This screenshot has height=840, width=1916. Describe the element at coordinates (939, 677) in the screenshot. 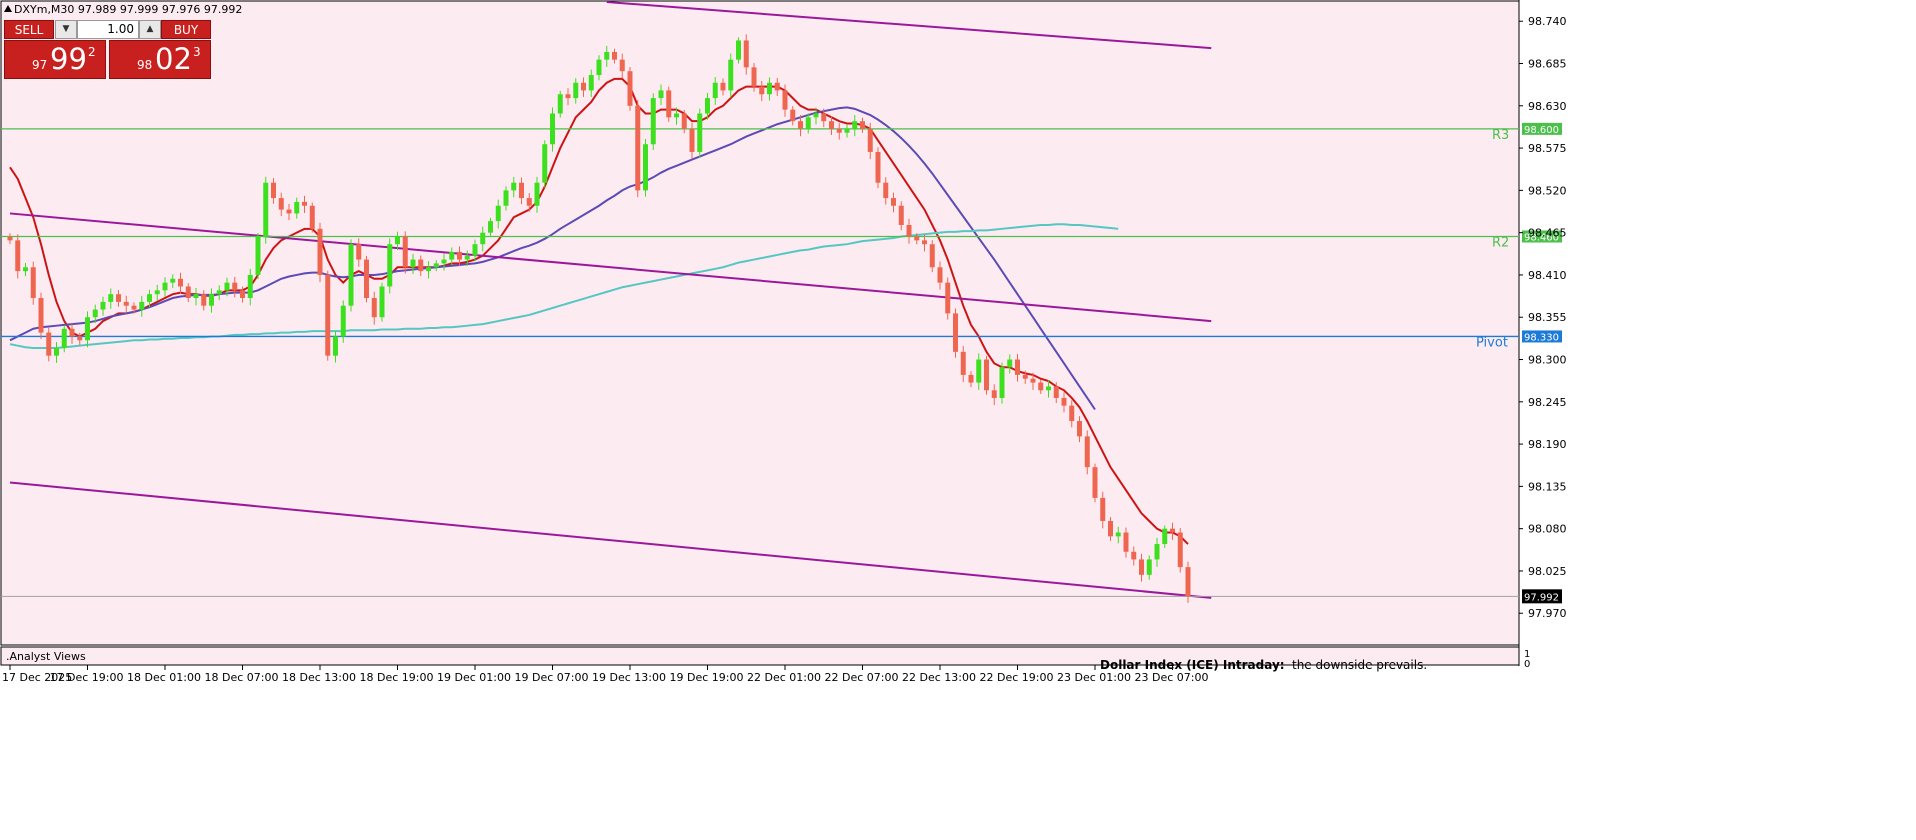

I see `x-tick-label: 22 Dec 13:00` at that location.